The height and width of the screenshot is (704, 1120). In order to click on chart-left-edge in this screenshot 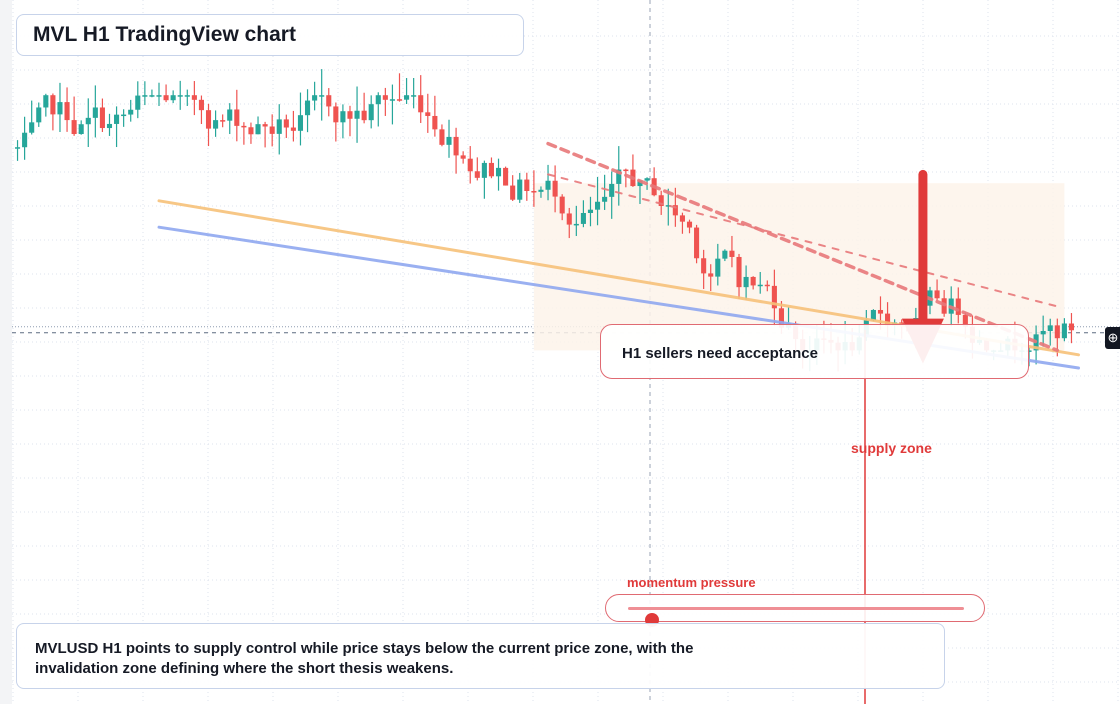, I will do `click(6, 352)`.